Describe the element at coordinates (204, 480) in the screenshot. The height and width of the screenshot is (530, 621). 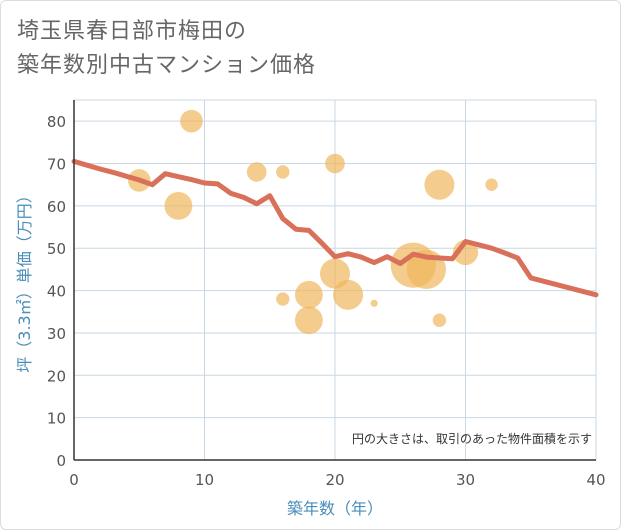
I see `x-tick-label: 10` at that location.